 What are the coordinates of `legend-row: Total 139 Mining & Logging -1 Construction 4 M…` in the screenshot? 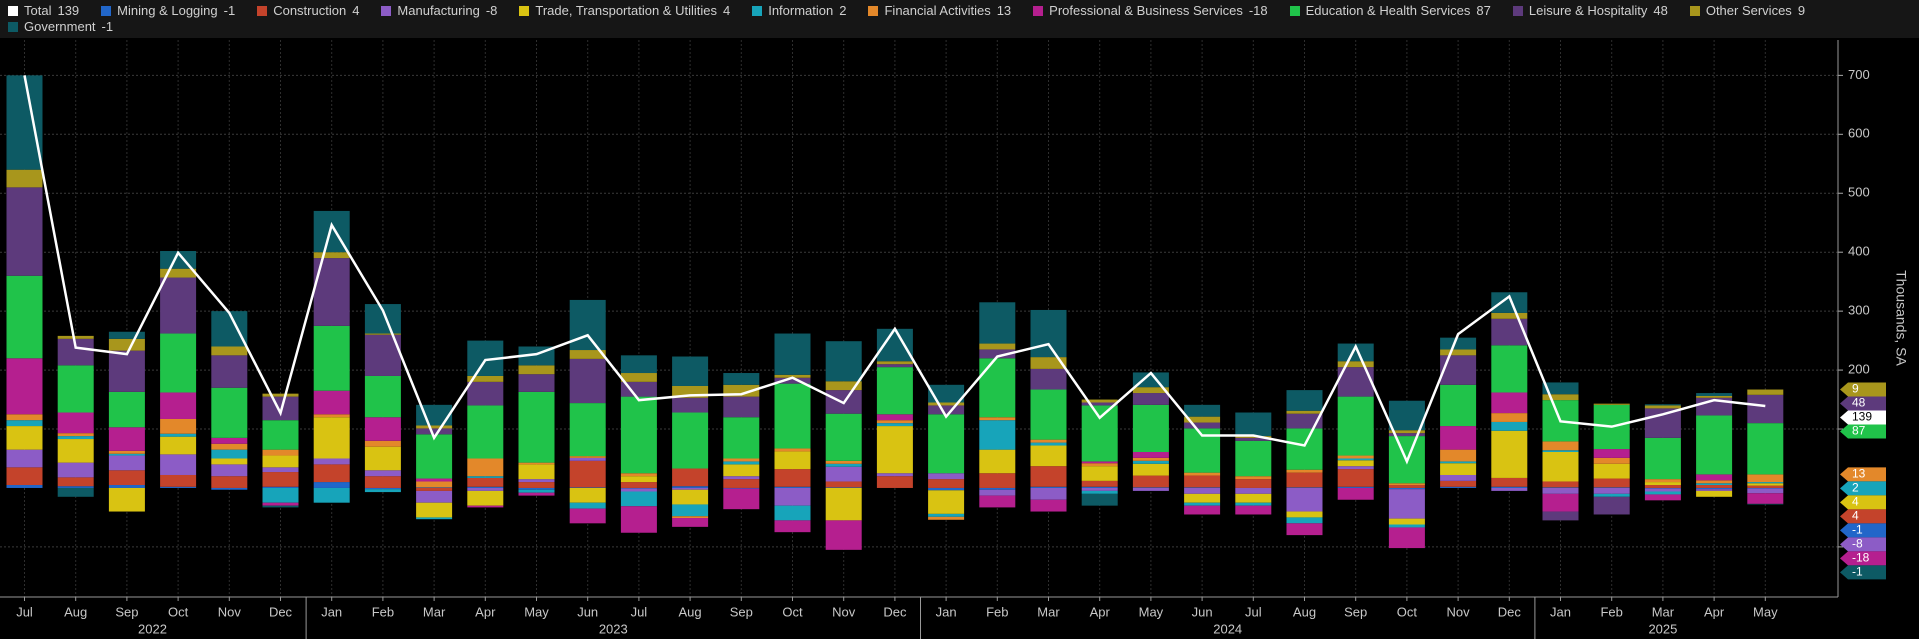 It's located at (906, 10).